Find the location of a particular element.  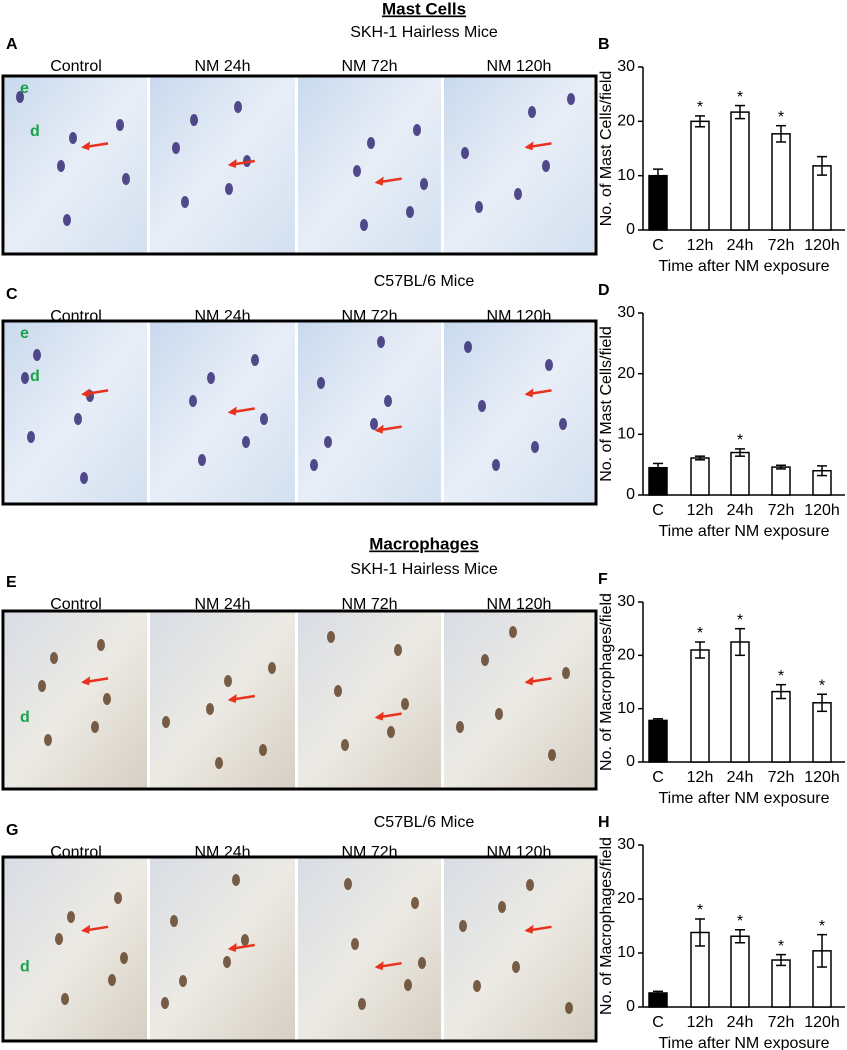

y-tick-label: 0 is located at coordinates (630, 761).